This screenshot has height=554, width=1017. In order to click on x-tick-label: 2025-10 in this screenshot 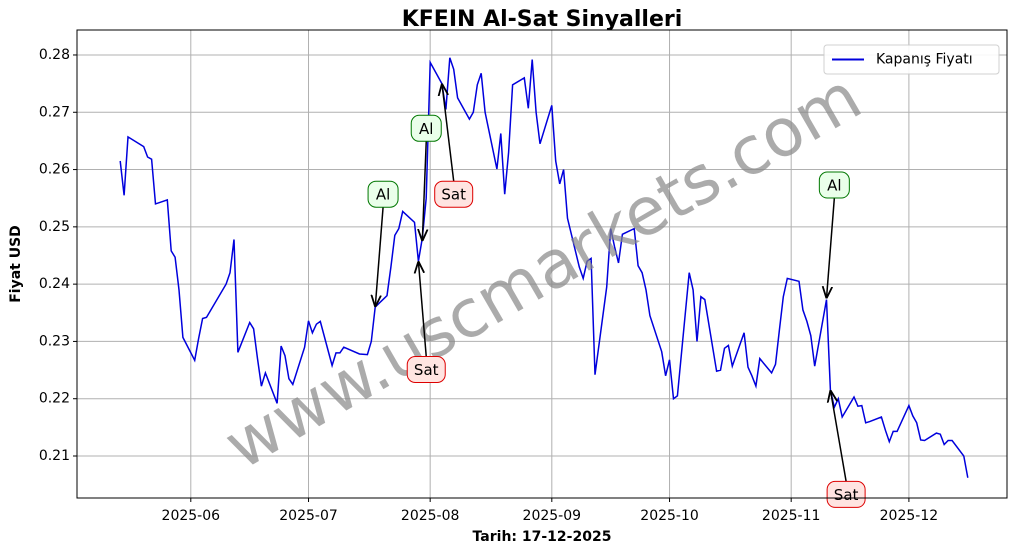, I will do `click(669, 516)`.